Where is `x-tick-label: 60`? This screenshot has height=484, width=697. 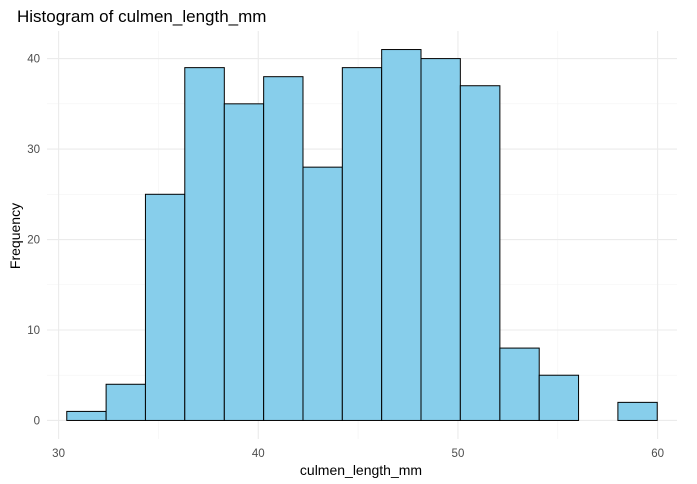 x-tick-label: 60 is located at coordinates (657, 454).